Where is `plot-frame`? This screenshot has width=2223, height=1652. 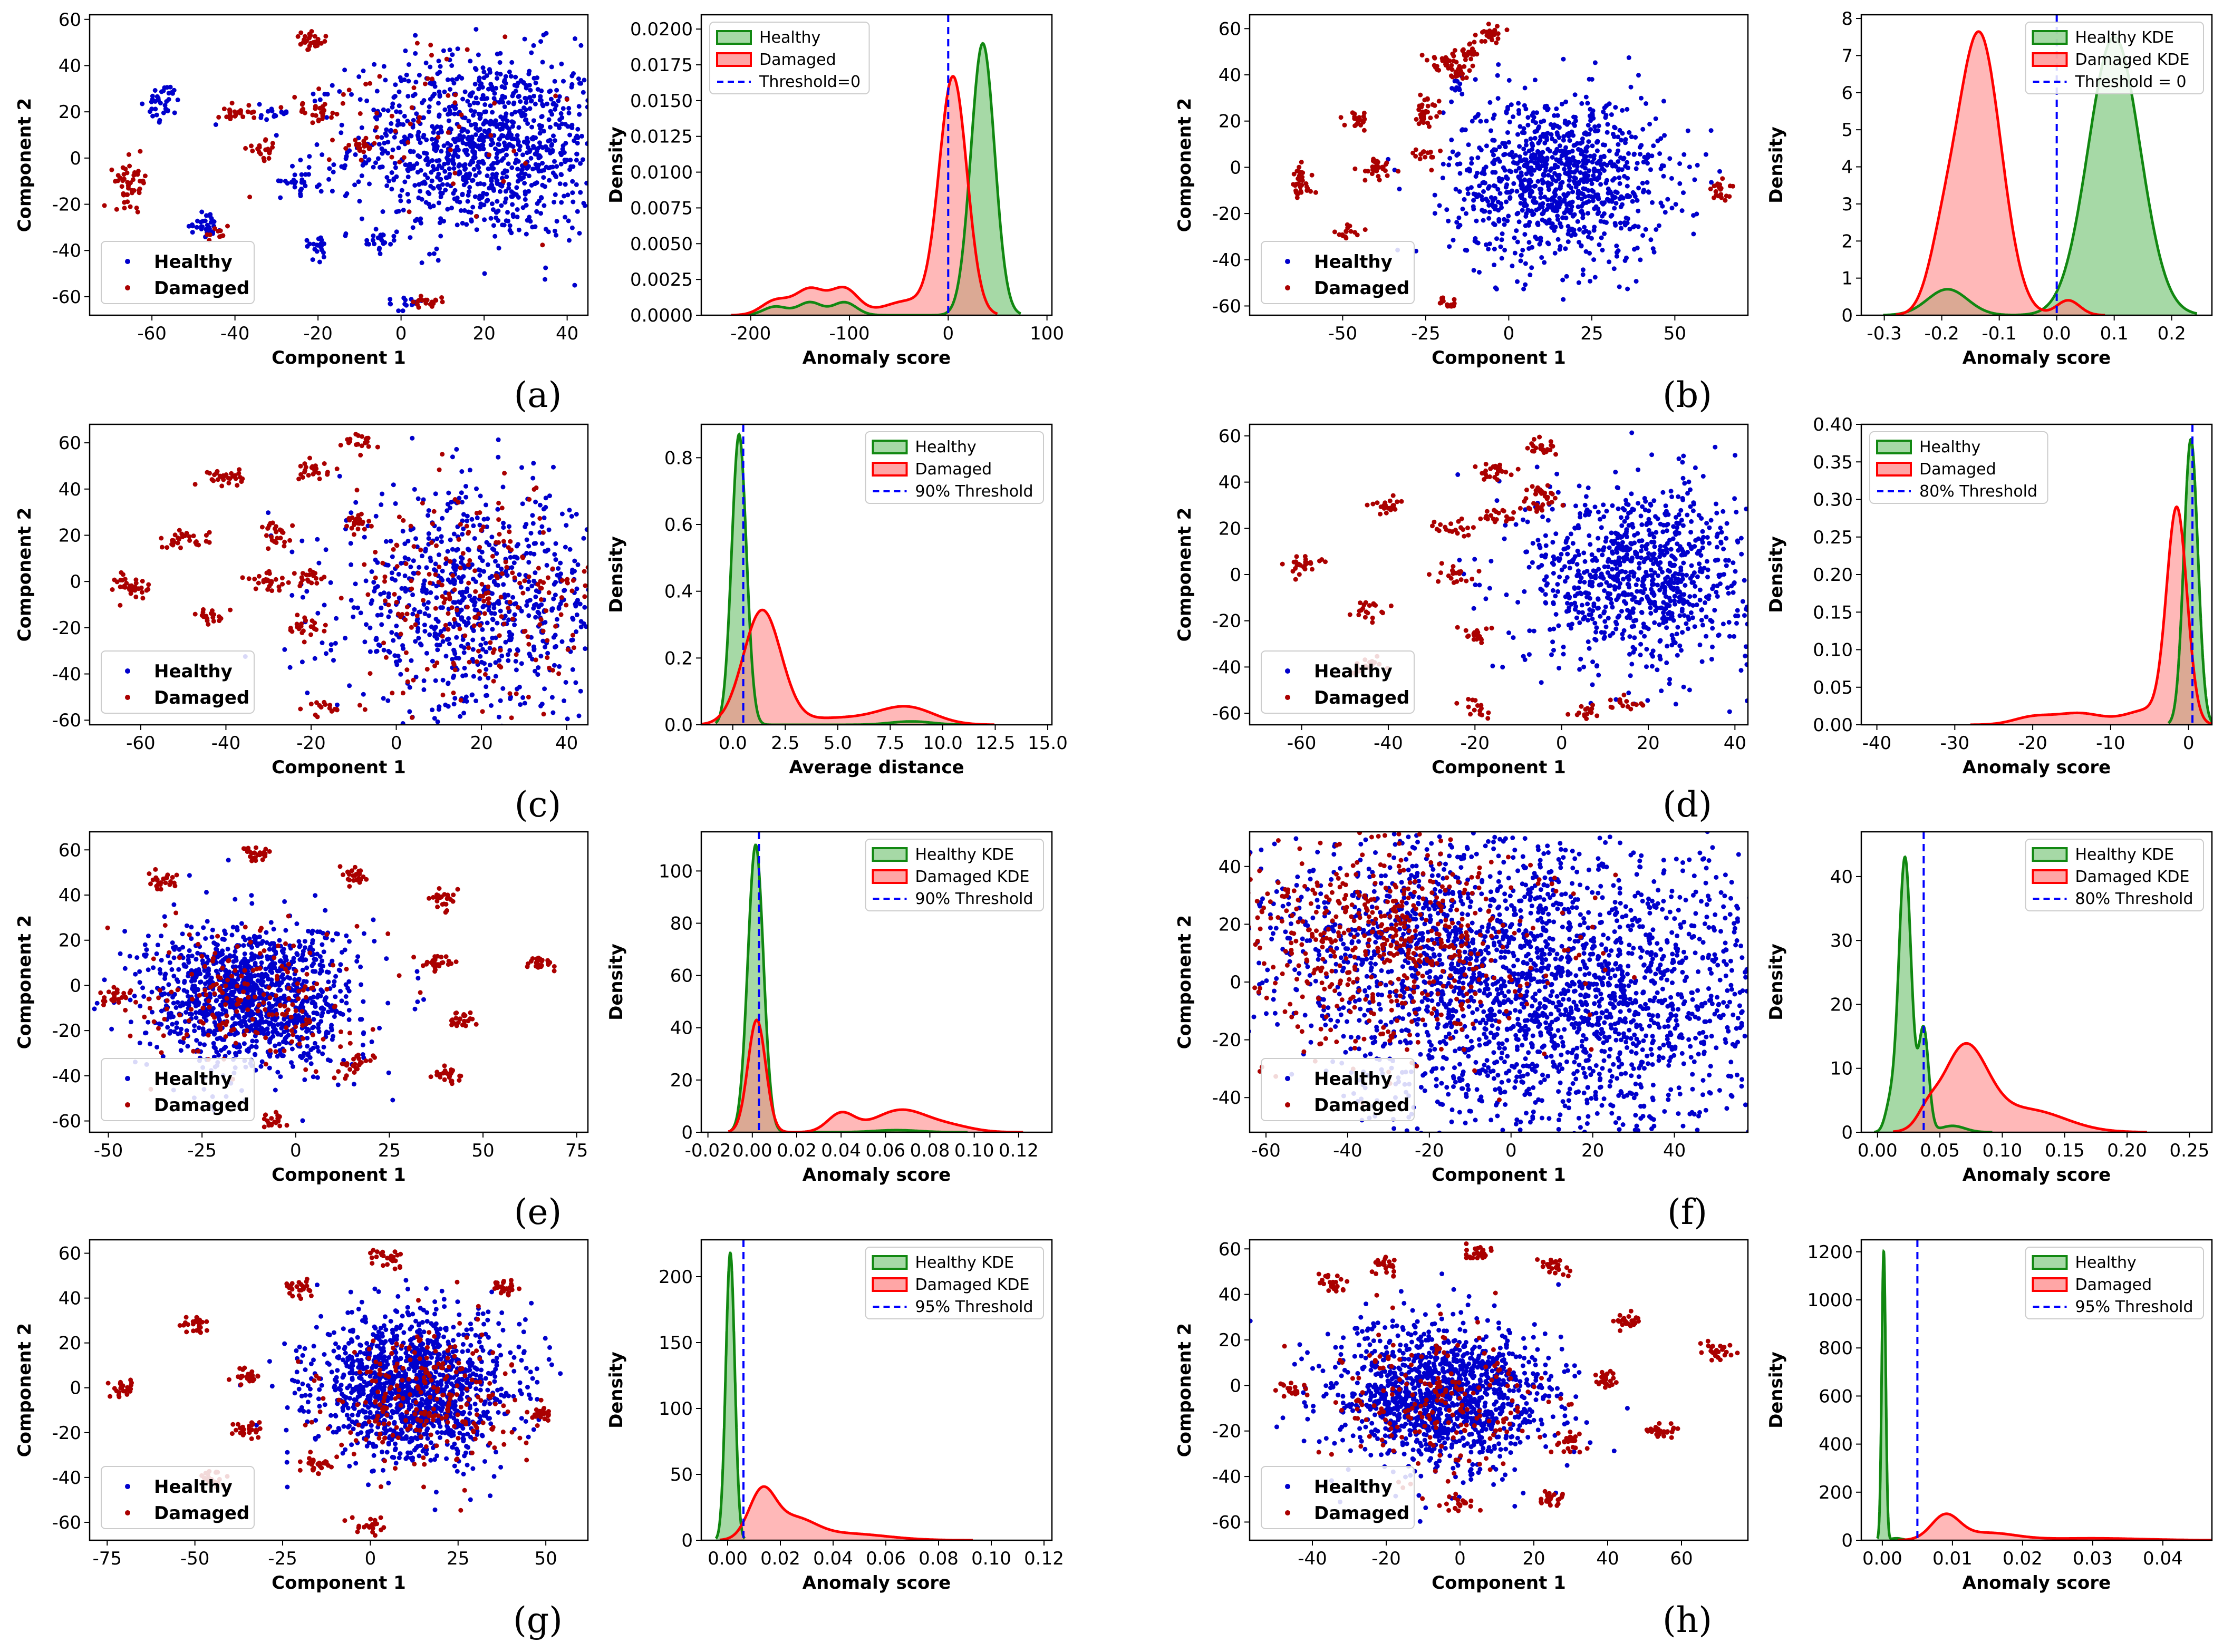
plot-frame is located at coordinates (1499, 165).